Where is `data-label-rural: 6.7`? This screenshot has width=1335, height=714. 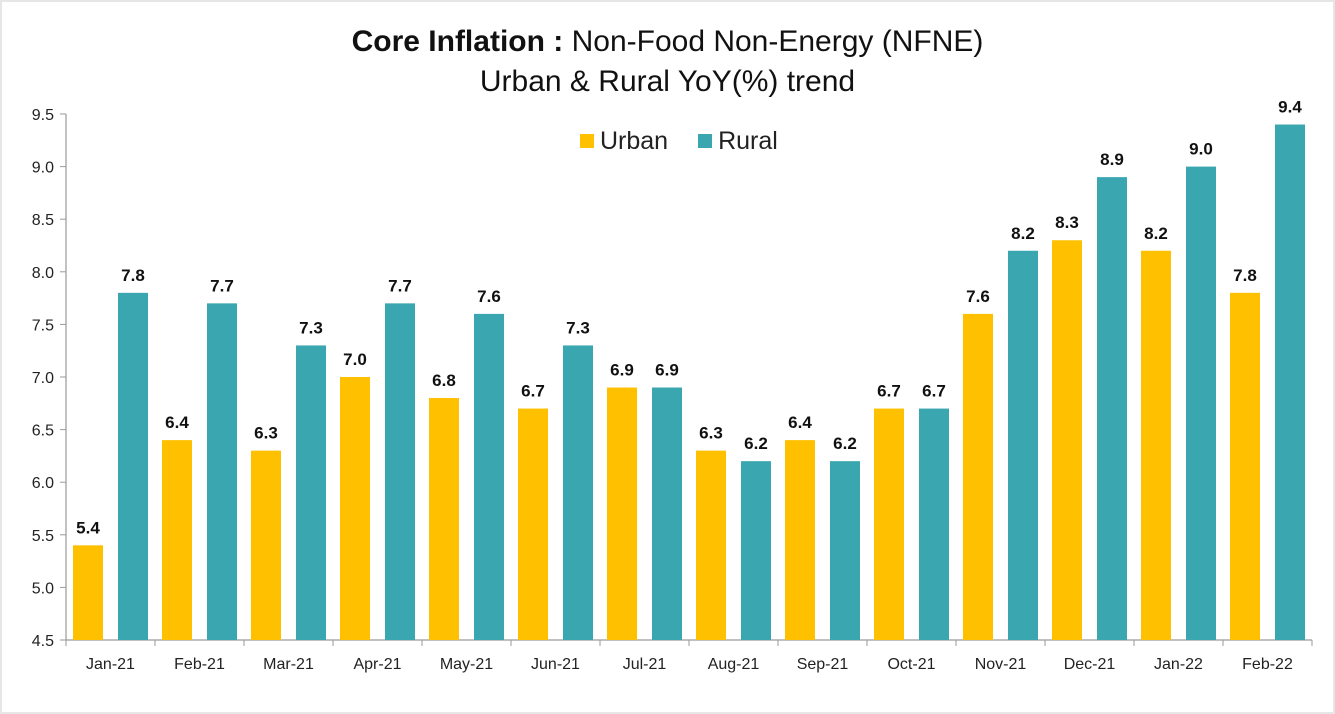
data-label-rural: 6.7 is located at coordinates (934, 391).